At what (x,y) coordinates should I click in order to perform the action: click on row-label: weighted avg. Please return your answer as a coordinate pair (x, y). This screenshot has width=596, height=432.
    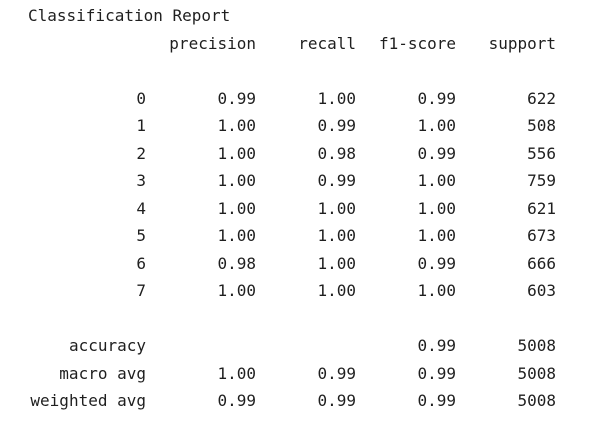
    Looking at the image, I should click on (88, 400).